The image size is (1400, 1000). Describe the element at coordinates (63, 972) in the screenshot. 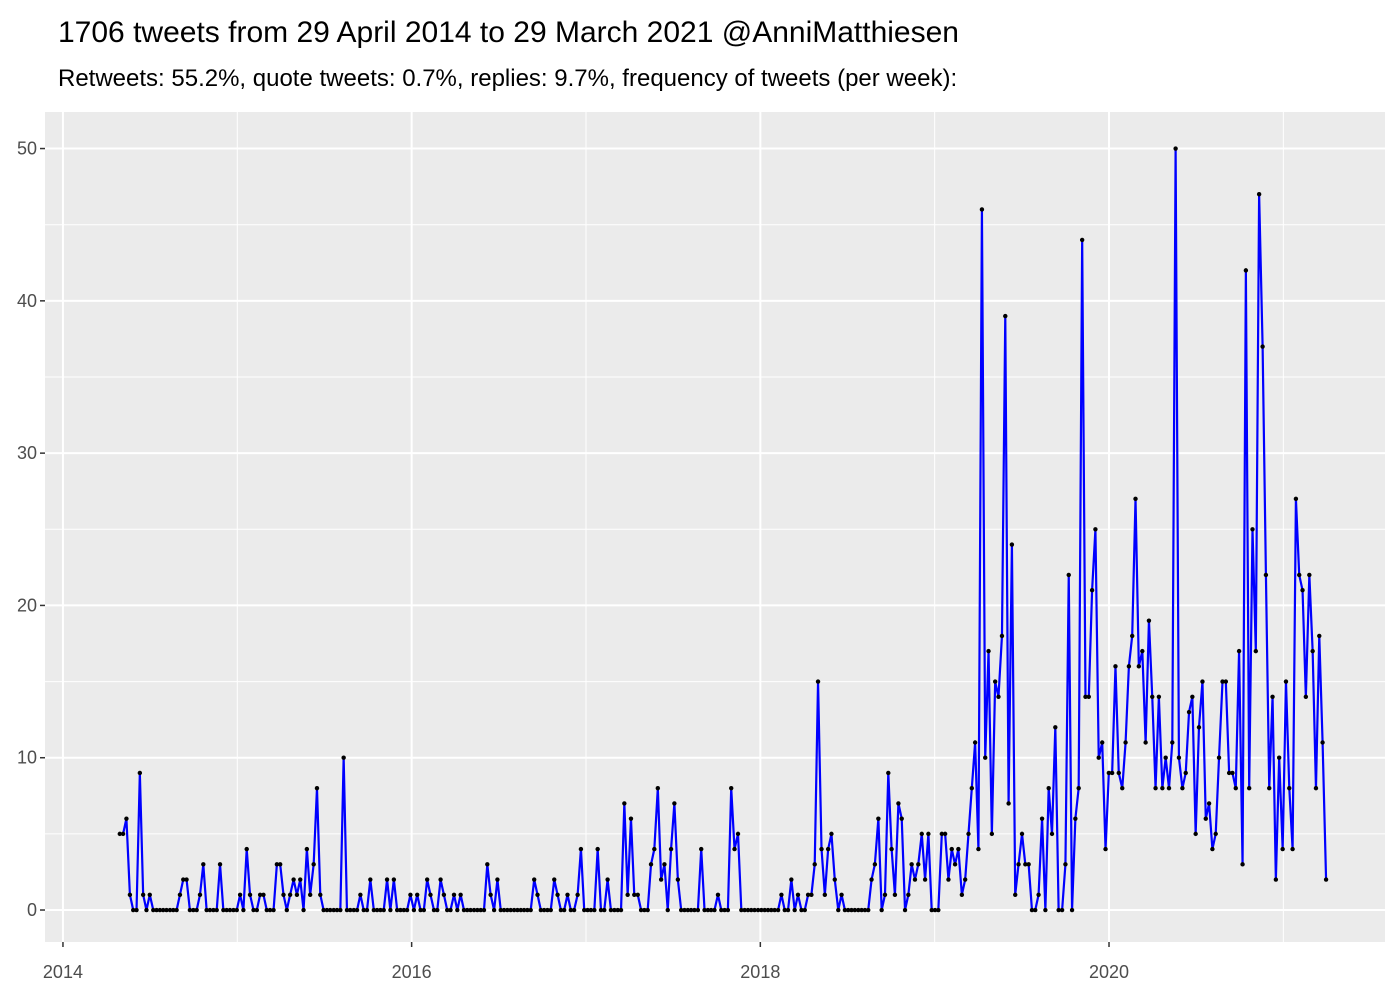

I see `x-tick-label: 2014` at that location.